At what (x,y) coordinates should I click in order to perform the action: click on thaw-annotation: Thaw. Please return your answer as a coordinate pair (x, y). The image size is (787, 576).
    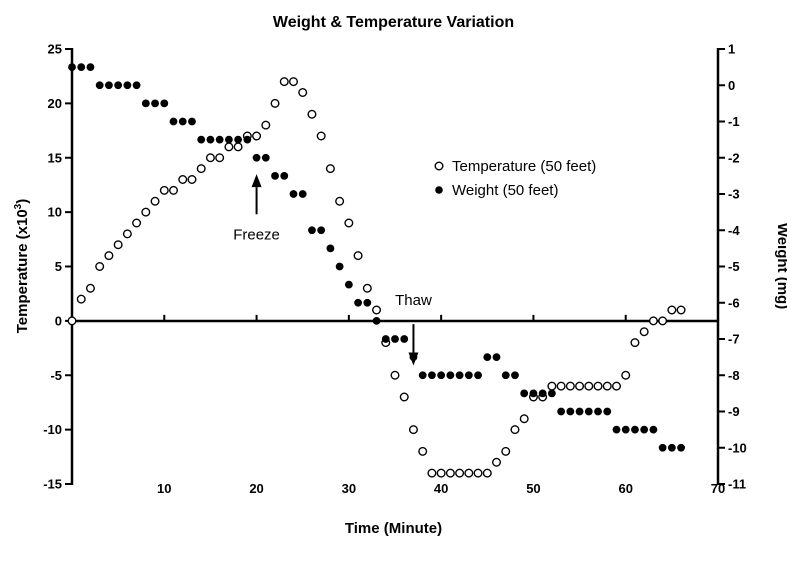
    Looking at the image, I should click on (413, 300).